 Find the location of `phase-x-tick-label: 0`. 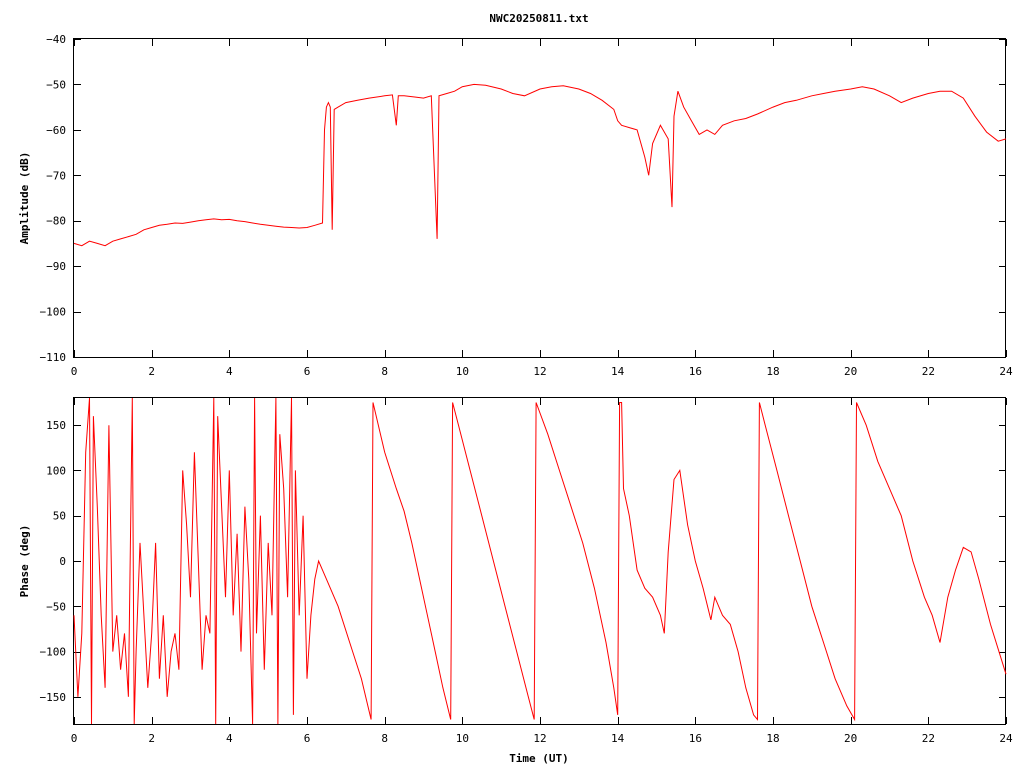

phase-x-tick-label: 0 is located at coordinates (74, 738).